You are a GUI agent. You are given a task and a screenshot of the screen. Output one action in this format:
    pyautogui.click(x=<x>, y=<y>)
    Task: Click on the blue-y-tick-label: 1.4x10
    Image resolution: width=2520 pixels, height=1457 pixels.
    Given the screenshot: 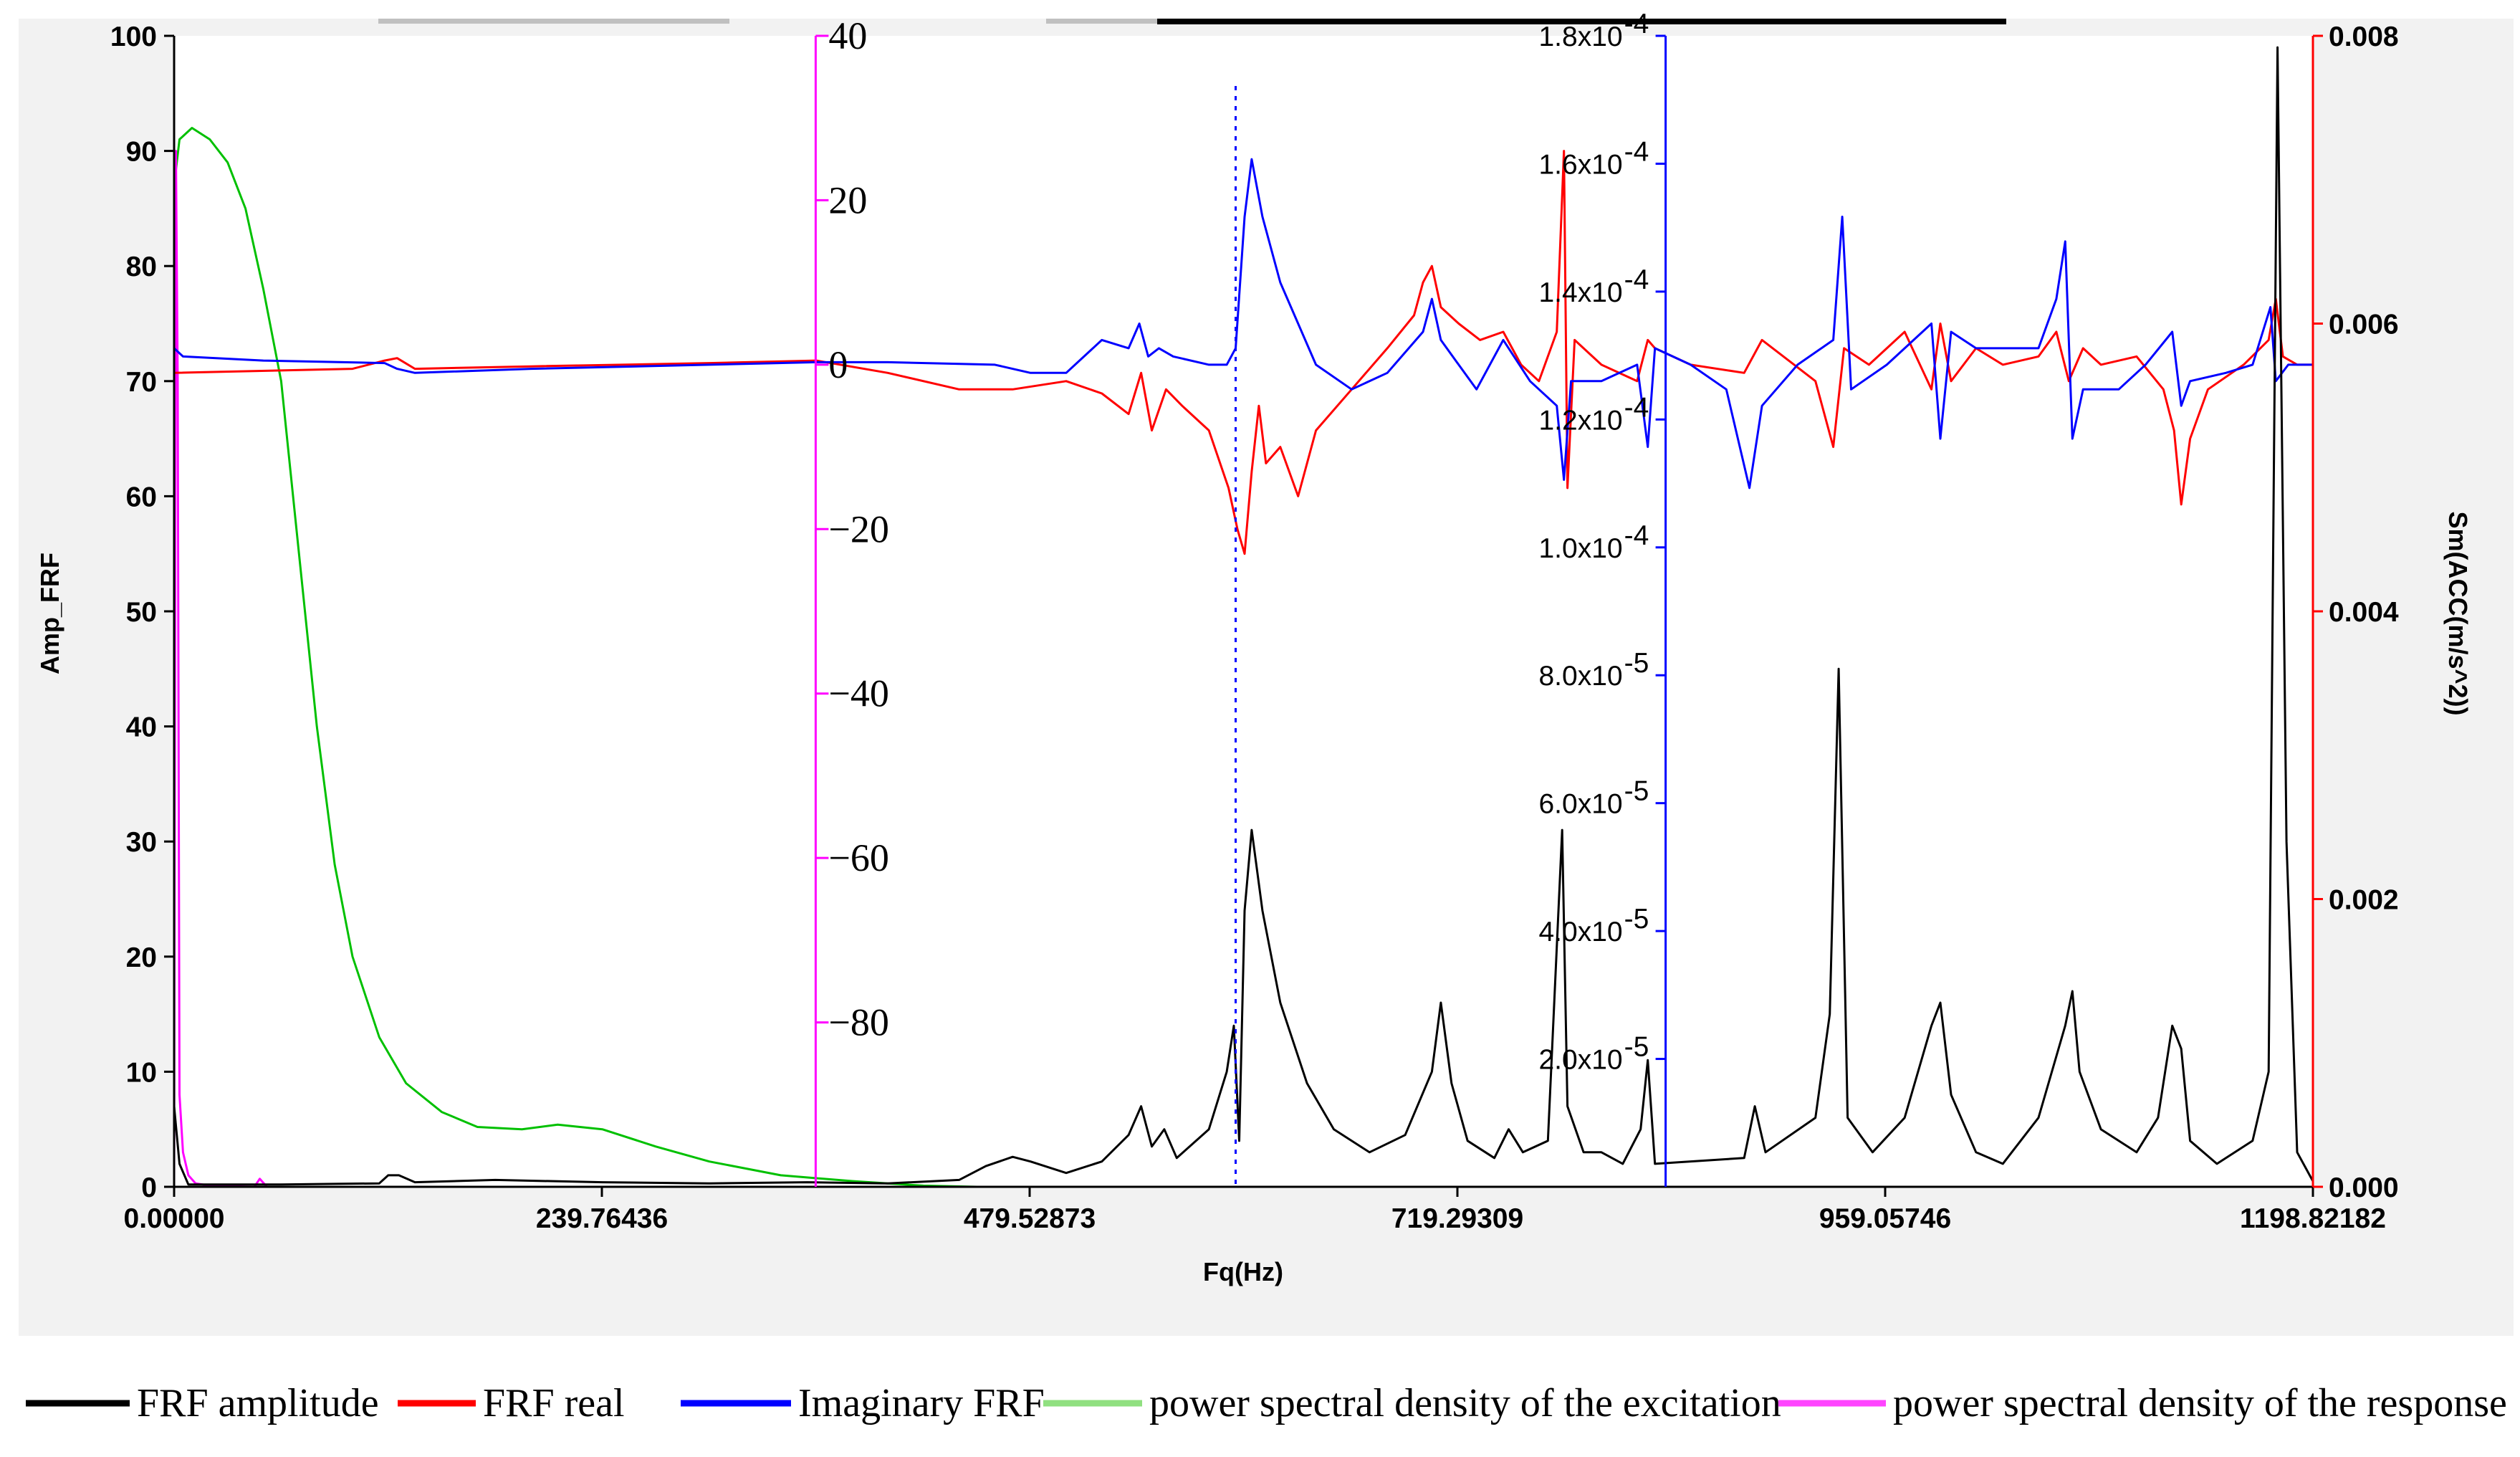 What is the action you would take?
    pyautogui.click(x=1580, y=292)
    